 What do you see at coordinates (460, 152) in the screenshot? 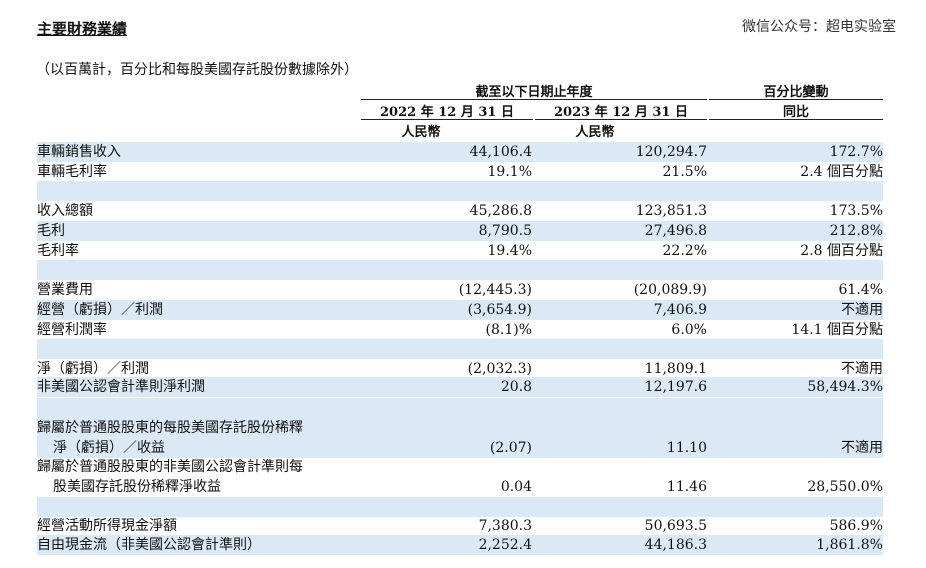
I see `table-row: 車輛銷售收入 44,106.4 120,294.7 172.7%` at bounding box center [460, 152].